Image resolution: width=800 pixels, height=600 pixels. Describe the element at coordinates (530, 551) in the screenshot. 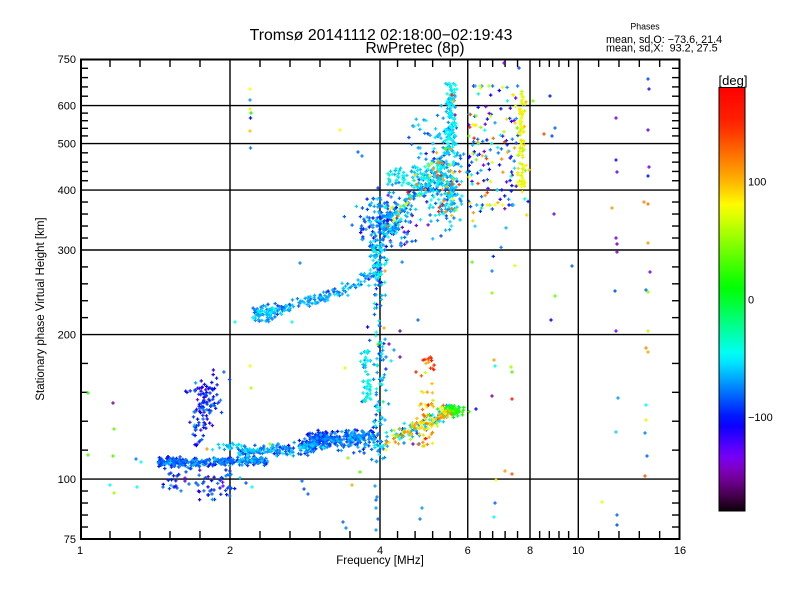

I see `svg-text: 8` at that location.